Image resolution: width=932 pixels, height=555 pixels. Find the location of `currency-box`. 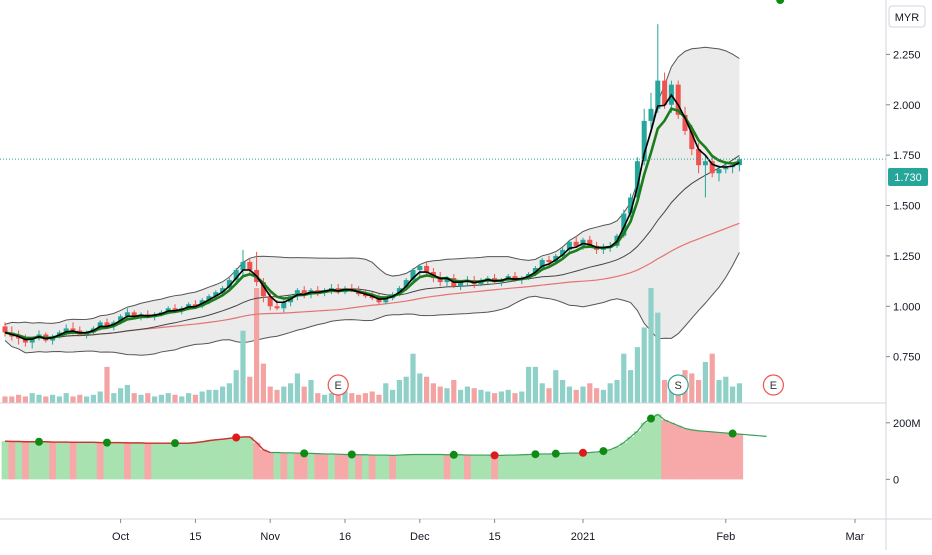

currency-box is located at coordinates (907, 16).